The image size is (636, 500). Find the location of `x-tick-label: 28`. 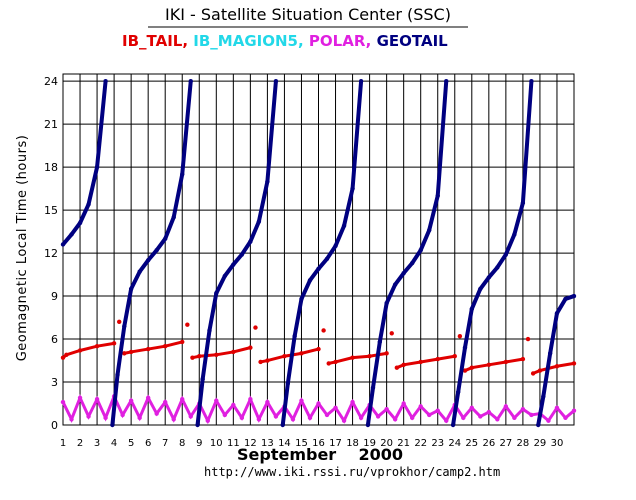

x-tick-label: 28 is located at coordinates (523, 443).